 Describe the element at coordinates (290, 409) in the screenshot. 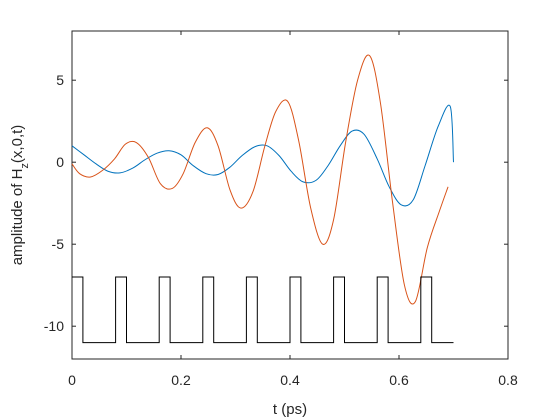

I see `x-axis-label: t (ps)` at that location.